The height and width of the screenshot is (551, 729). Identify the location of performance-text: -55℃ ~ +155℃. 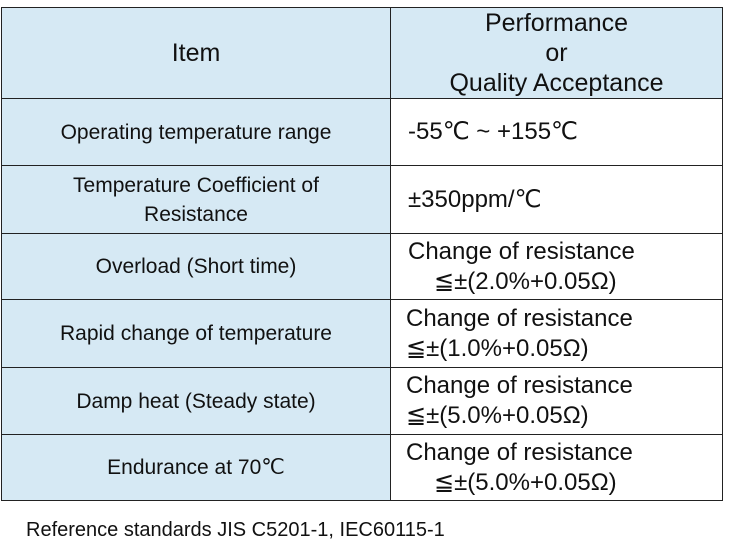
(493, 131).